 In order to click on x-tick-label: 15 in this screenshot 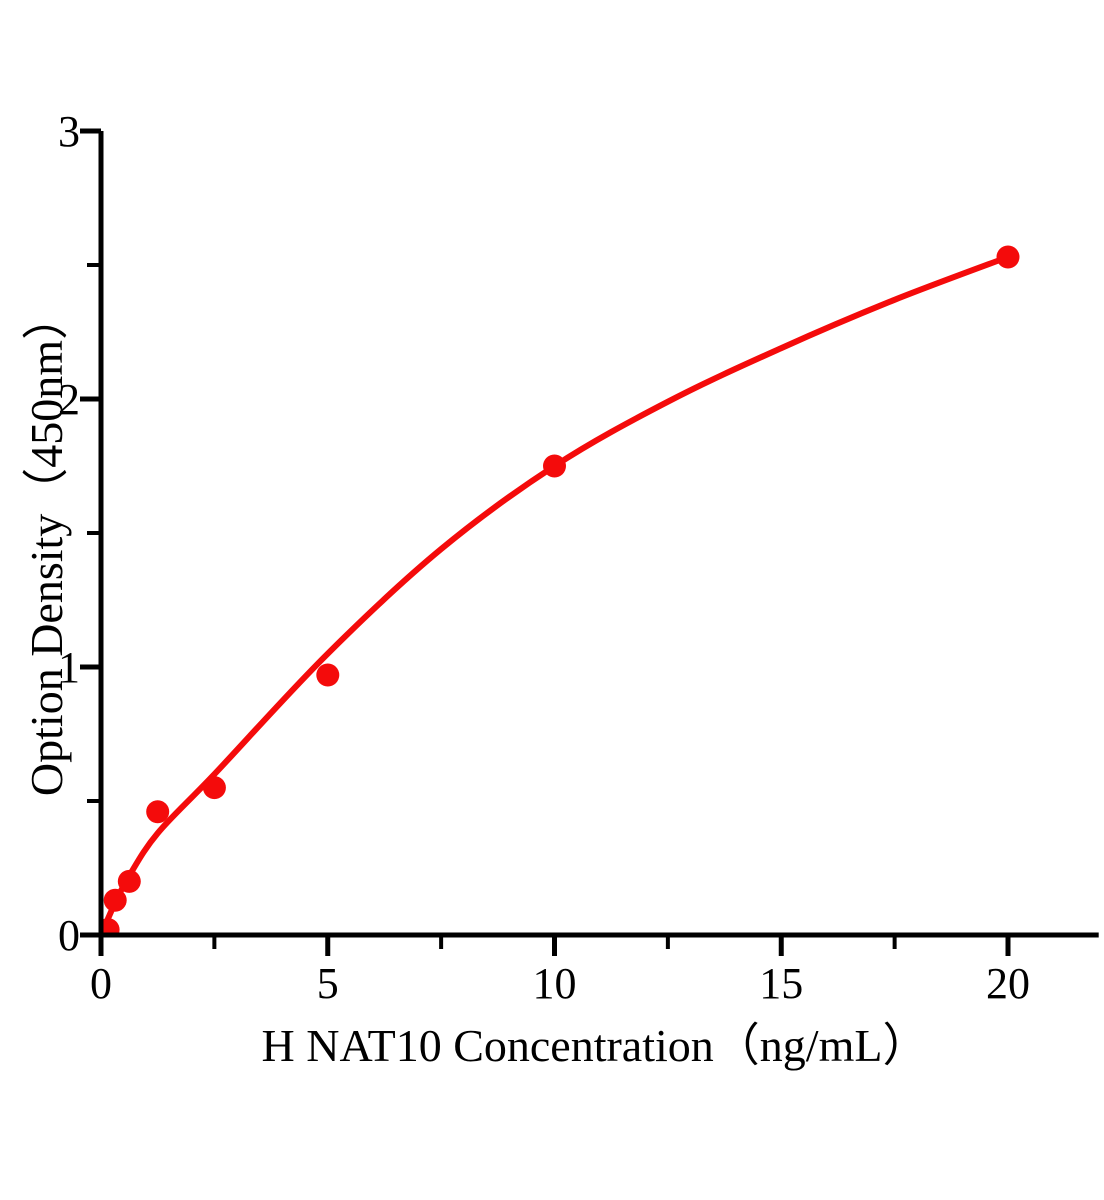, I will do `click(781, 983)`.